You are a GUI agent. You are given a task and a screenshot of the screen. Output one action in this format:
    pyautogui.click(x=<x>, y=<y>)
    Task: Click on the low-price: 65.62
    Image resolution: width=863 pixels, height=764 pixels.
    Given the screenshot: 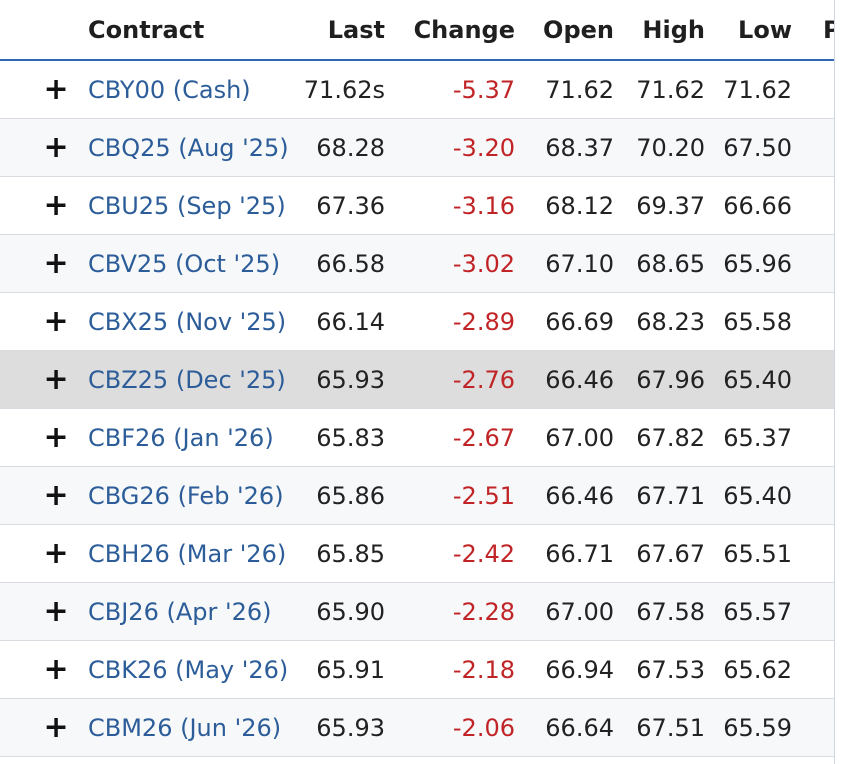 What is the action you would take?
    pyautogui.click(x=757, y=669)
    